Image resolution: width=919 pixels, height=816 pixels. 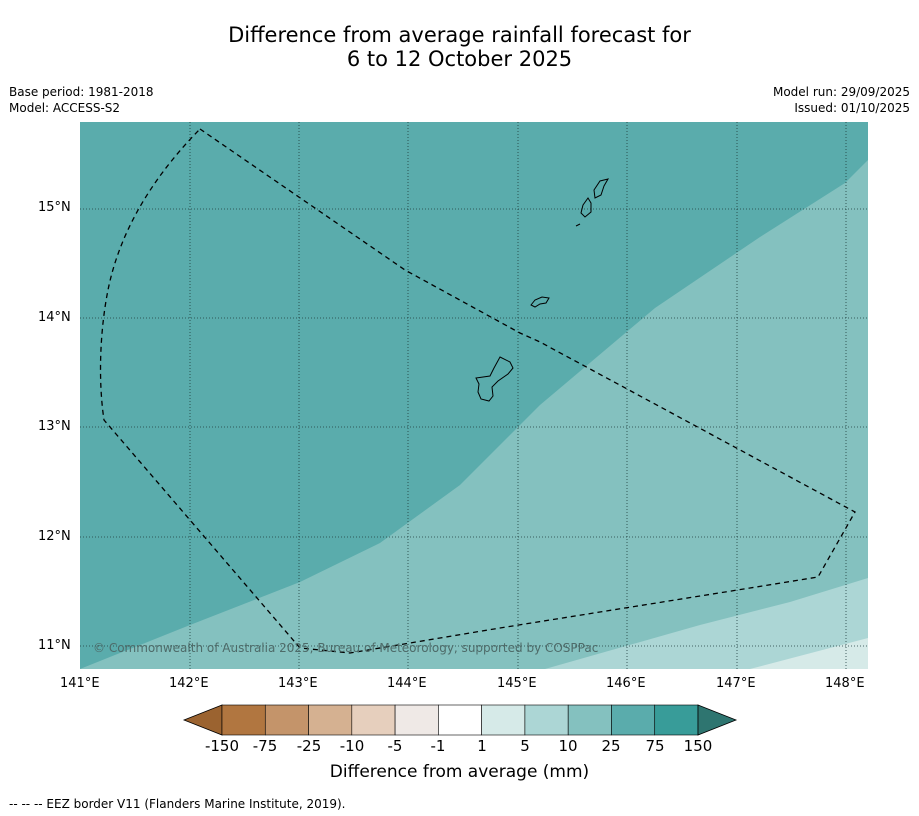 I want to click on lat-label-13: 13°N, so click(x=54, y=426).